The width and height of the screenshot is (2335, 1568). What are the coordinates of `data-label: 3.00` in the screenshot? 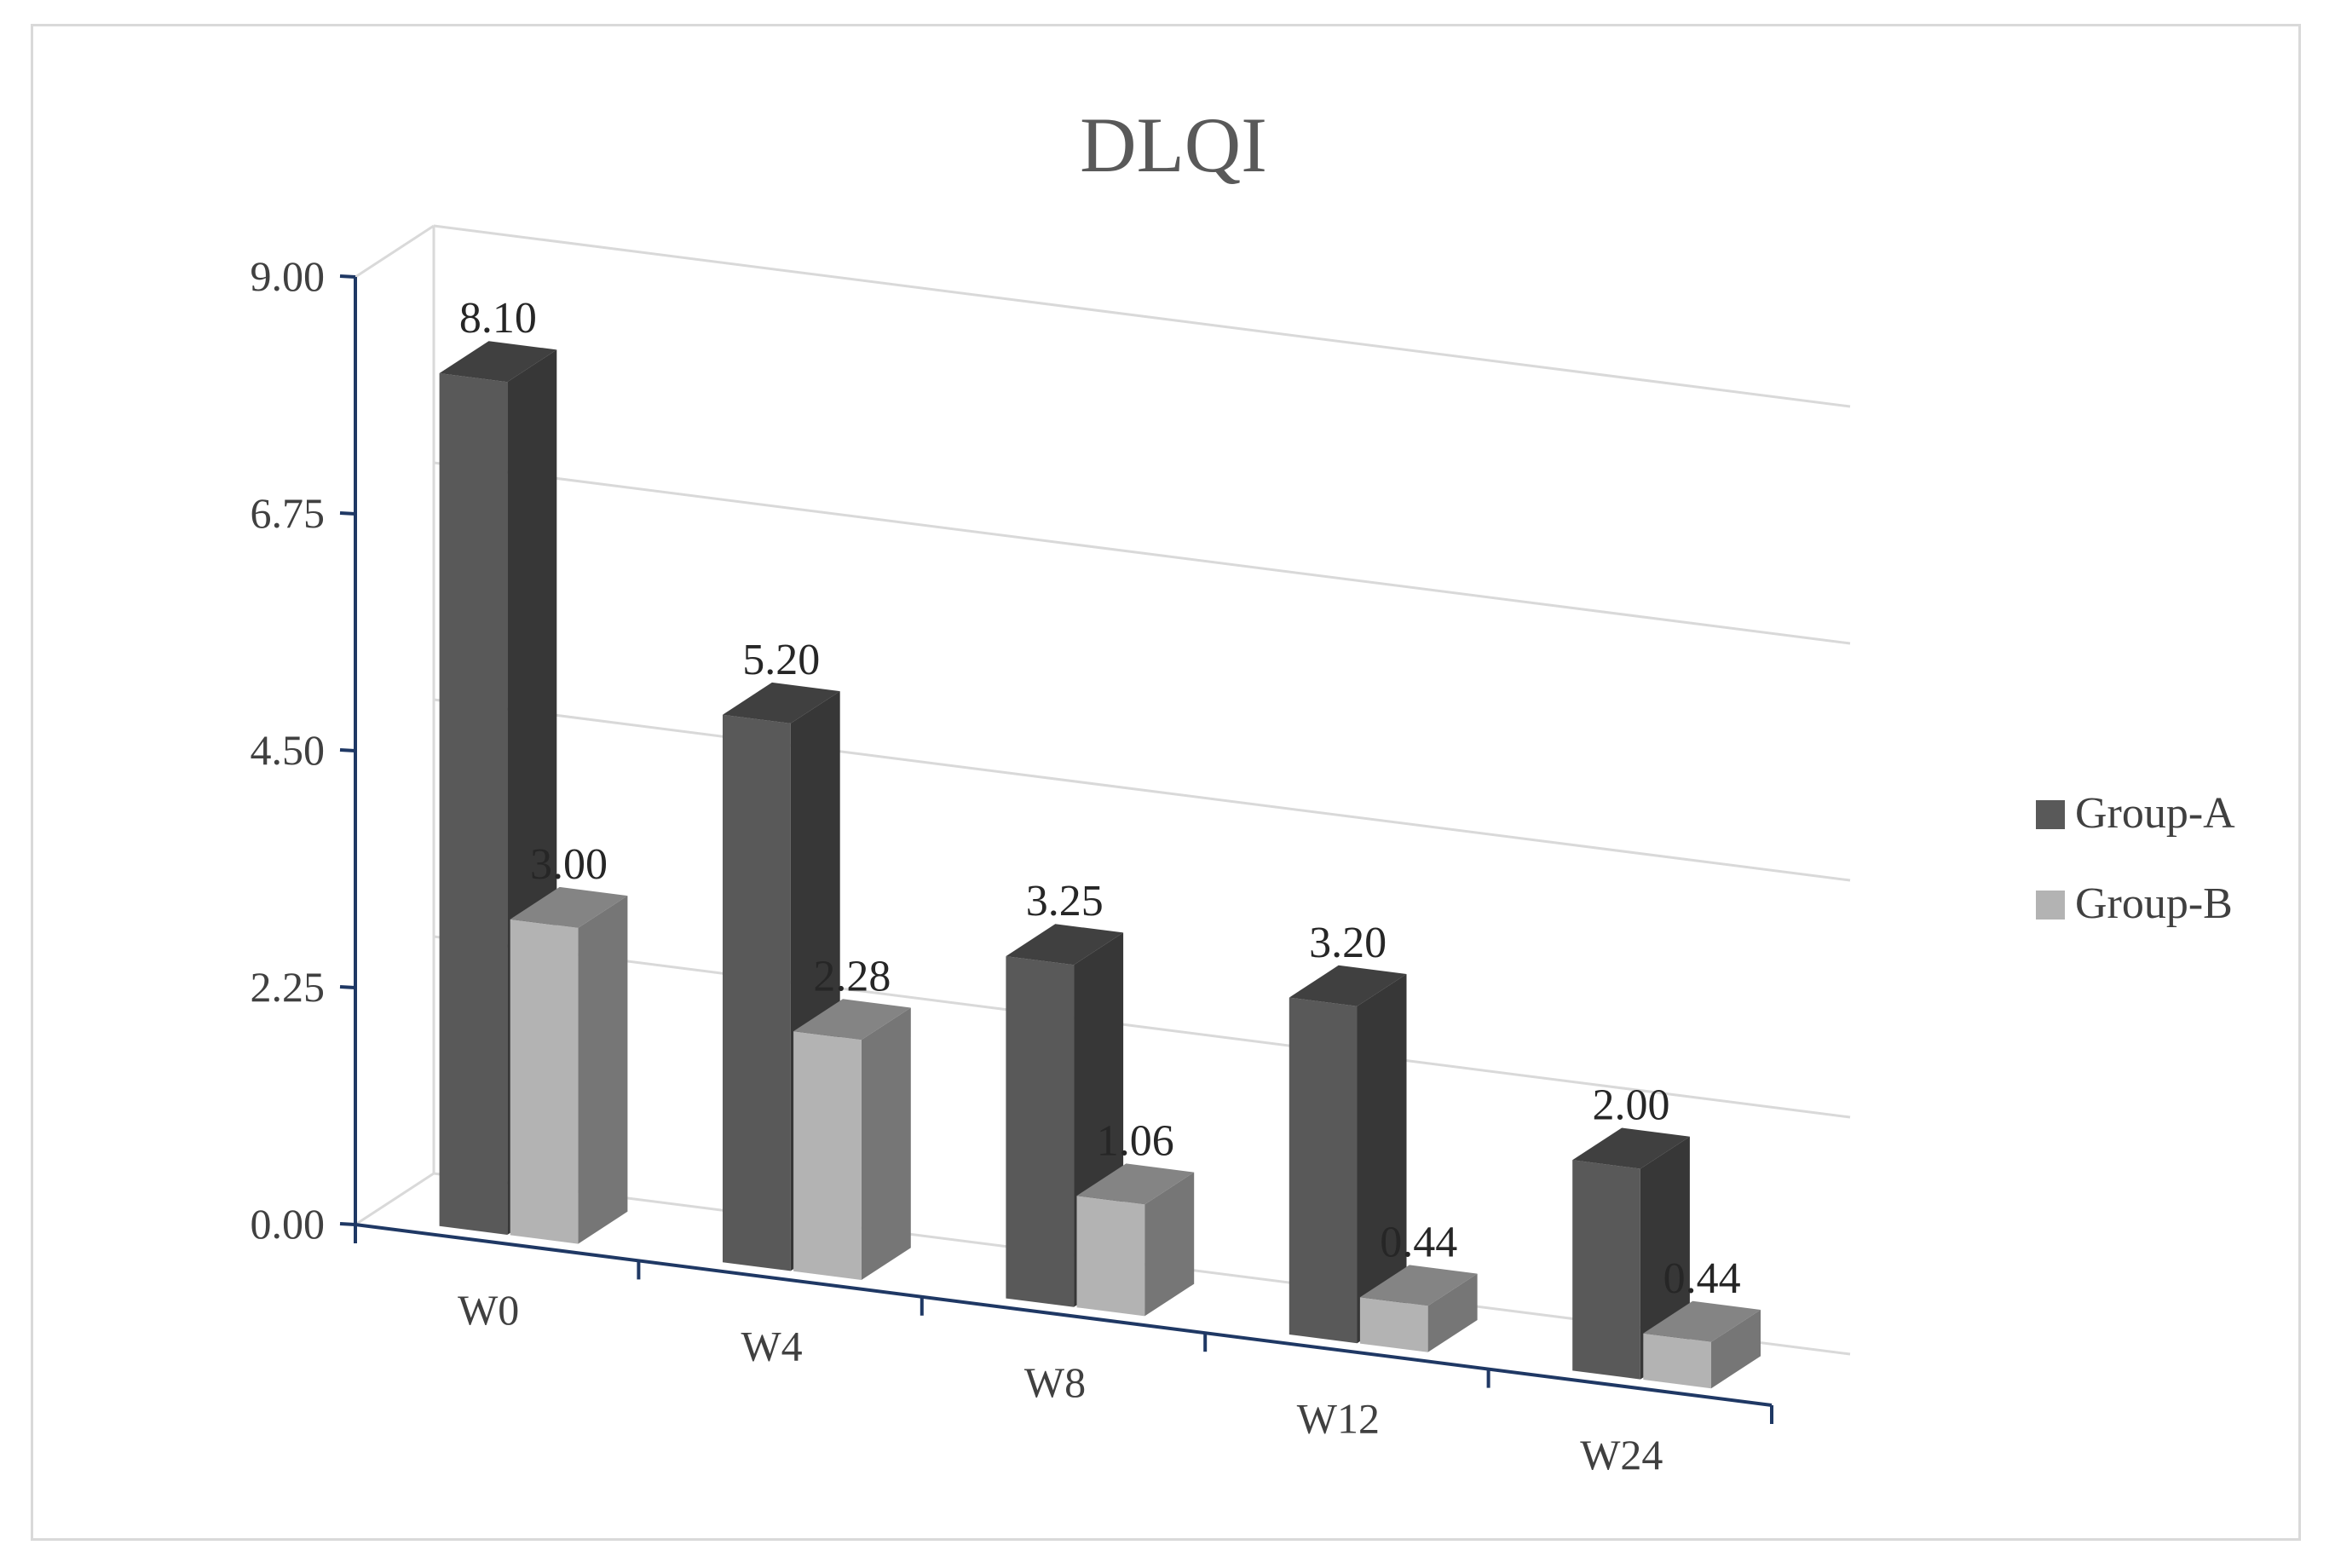 It's located at (569, 864).